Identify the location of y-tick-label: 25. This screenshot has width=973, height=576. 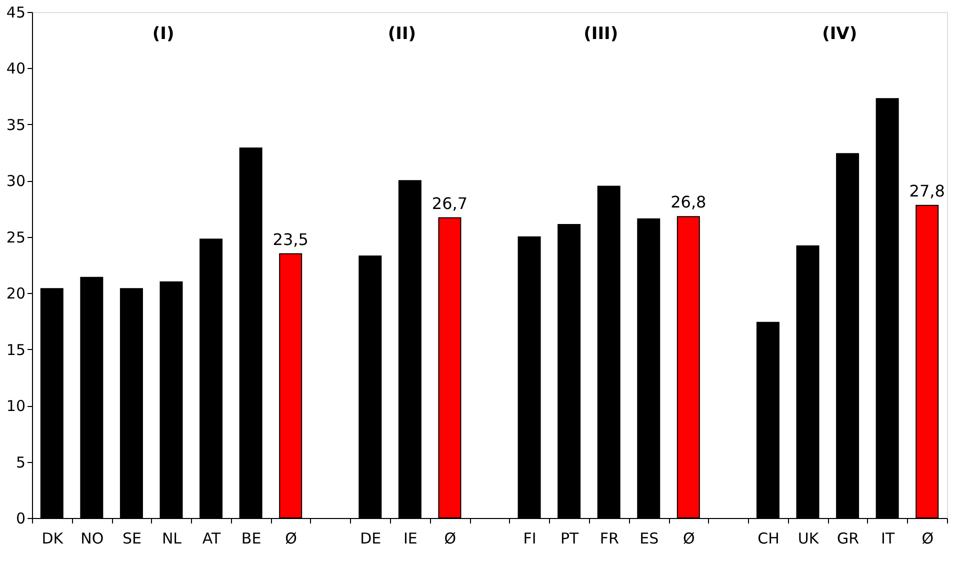
(16, 237).